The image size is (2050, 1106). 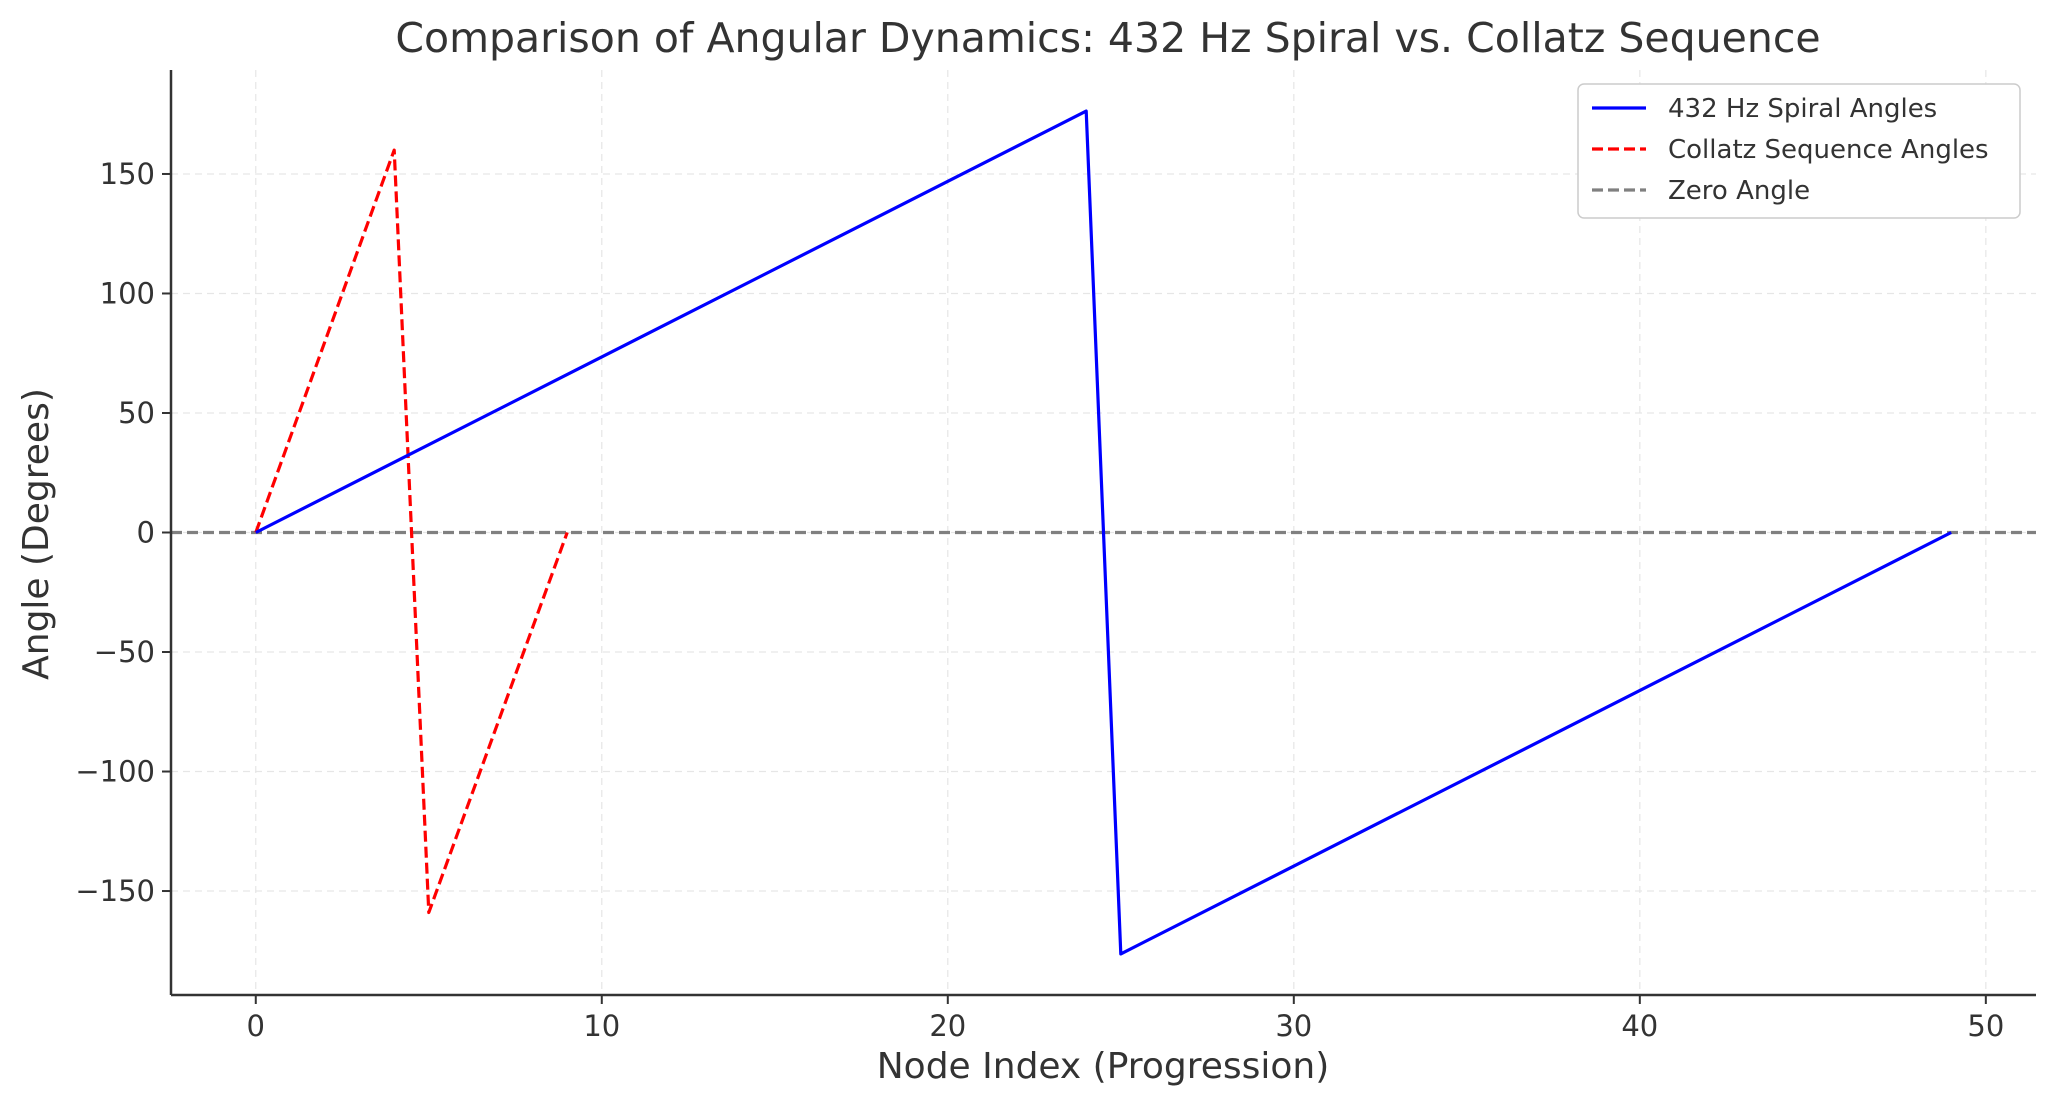 I want to click on collatz-angles-line, so click(x=411, y=531).